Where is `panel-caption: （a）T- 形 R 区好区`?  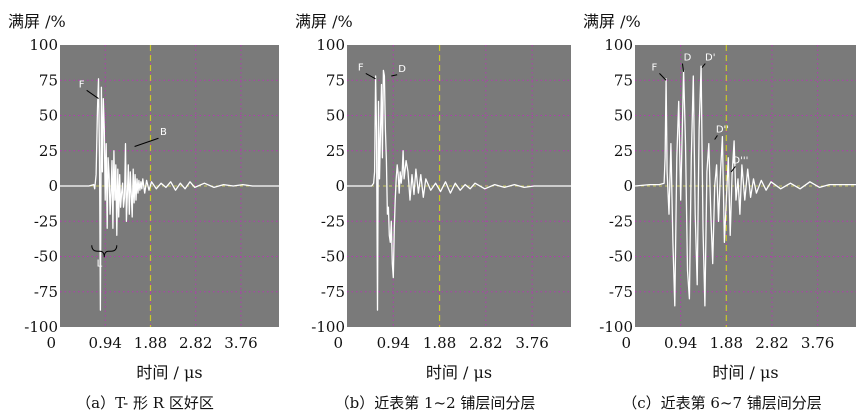
panel-caption: （a）T- 形 R 区好区 is located at coordinates (145, 403).